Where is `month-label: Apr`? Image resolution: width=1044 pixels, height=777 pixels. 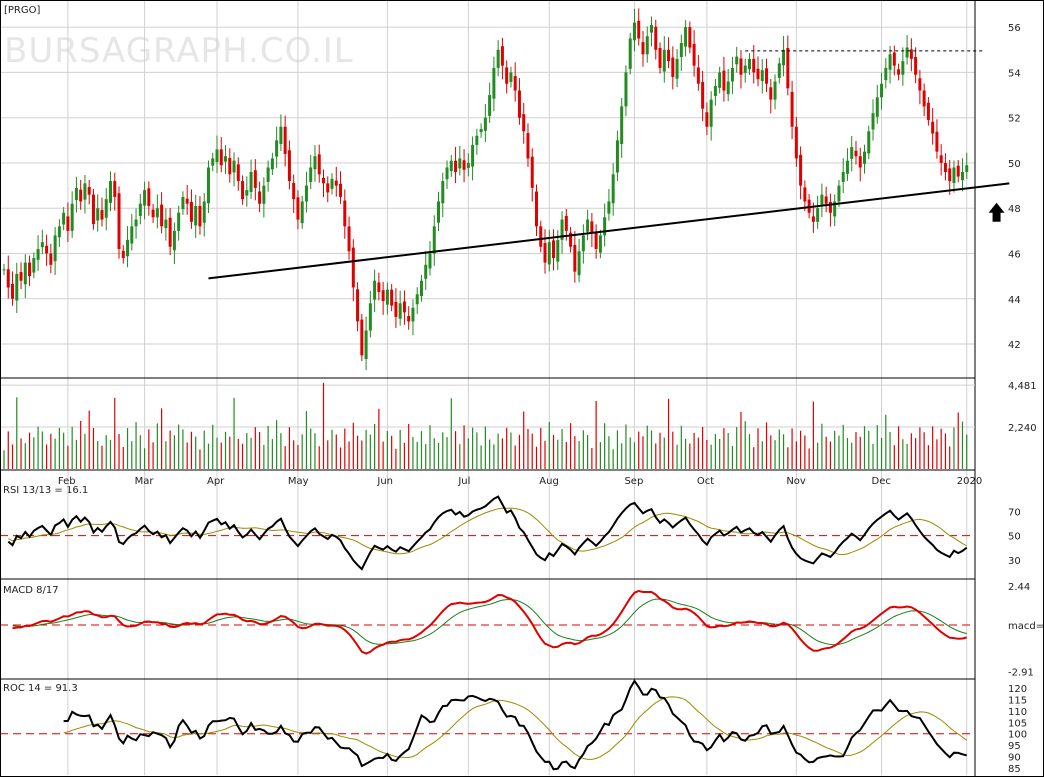
month-label: Apr is located at coordinates (216, 481).